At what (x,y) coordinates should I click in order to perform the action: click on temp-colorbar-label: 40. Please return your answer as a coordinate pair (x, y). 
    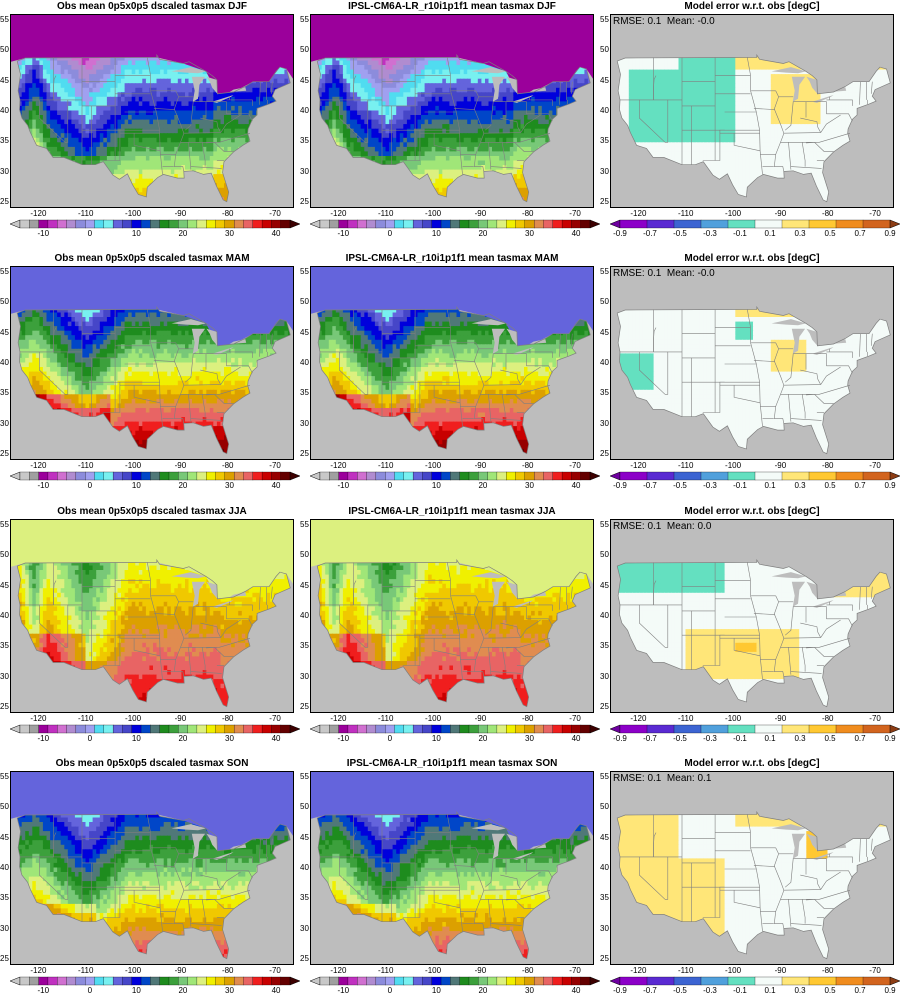
    Looking at the image, I should click on (576, 234).